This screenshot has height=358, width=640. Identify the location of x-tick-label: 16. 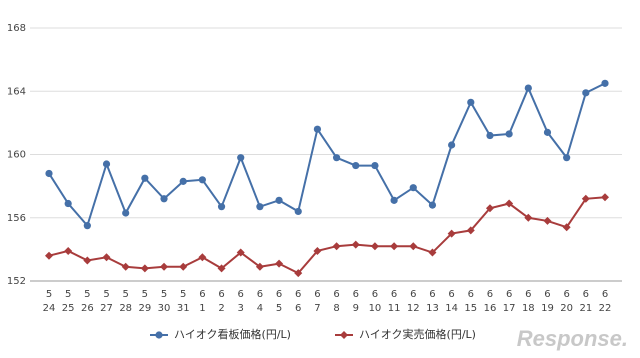
(490, 308).